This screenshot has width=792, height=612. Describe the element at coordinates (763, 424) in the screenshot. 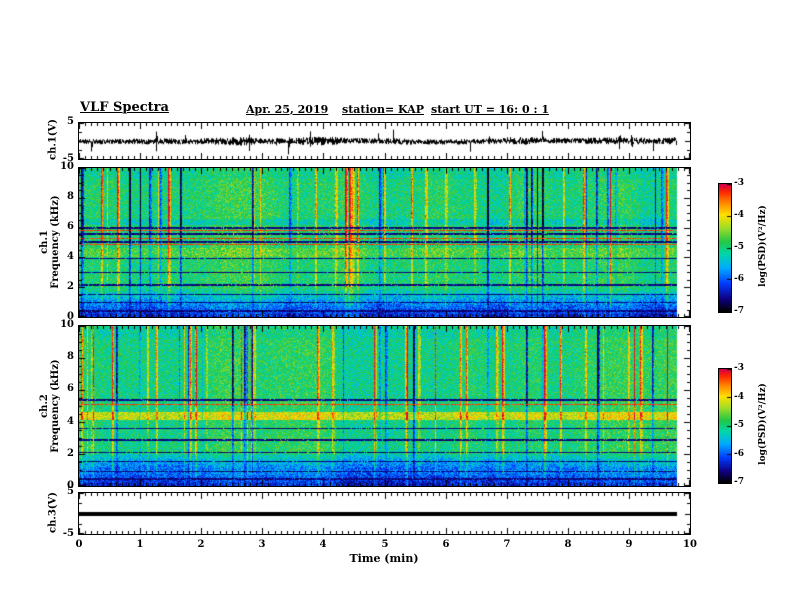

I see `colorbar-ch2-label: log(PSD)(V²/Hz)` at that location.